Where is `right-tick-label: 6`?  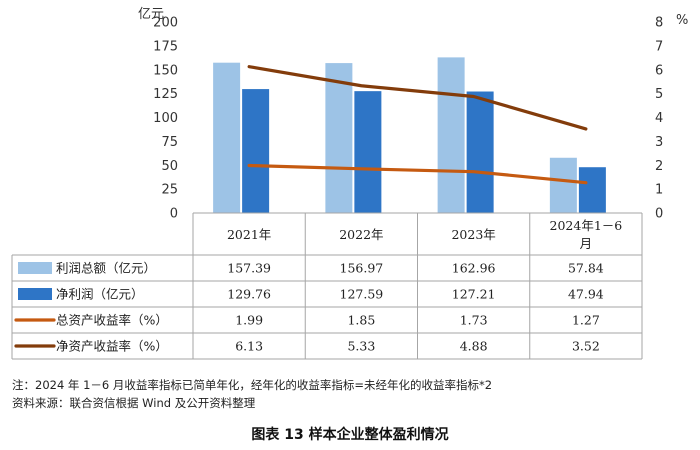 right-tick-label: 6 is located at coordinates (659, 70).